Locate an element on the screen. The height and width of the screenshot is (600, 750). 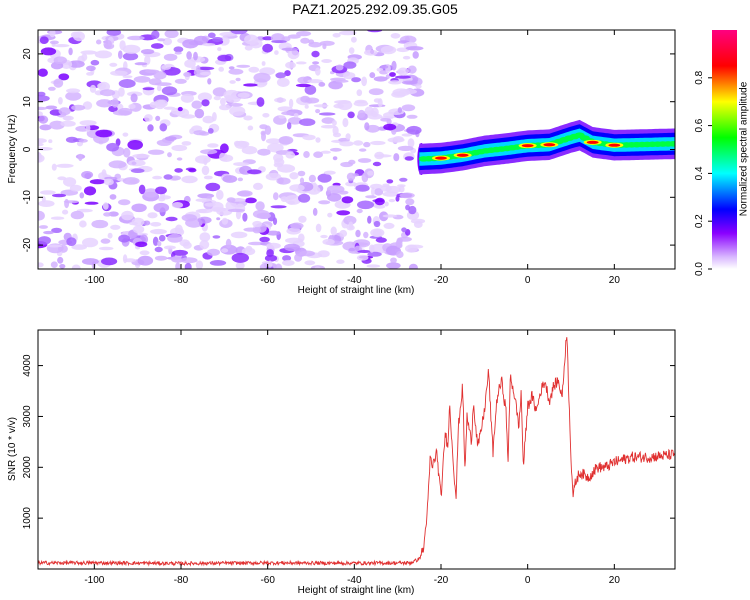
spectrogram-x-tick-label: 0 is located at coordinates (528, 280).